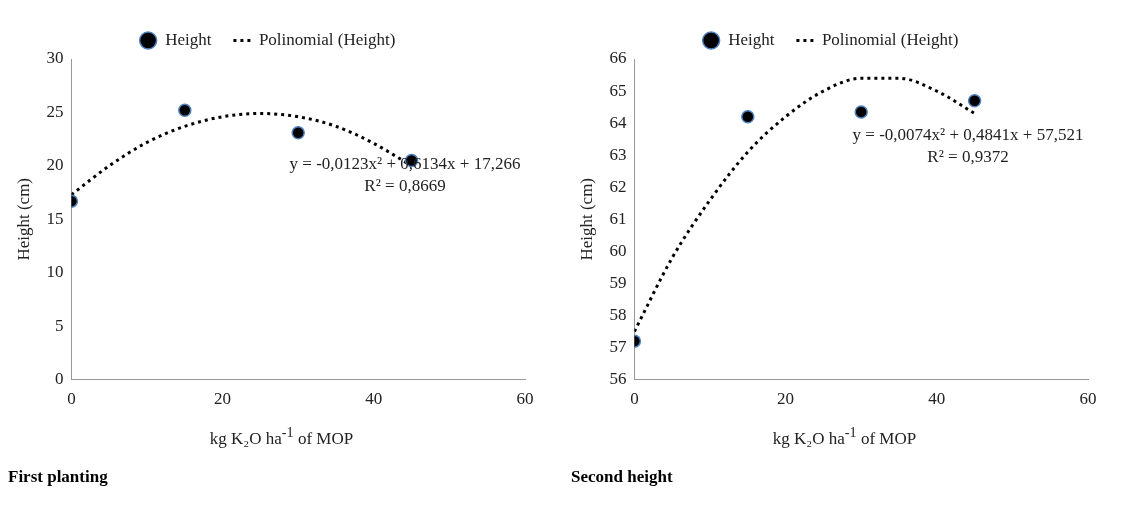 This screenshot has width=1127, height=520. Describe the element at coordinates (618, 314) in the screenshot. I see `y-tick-label: 58` at that location.